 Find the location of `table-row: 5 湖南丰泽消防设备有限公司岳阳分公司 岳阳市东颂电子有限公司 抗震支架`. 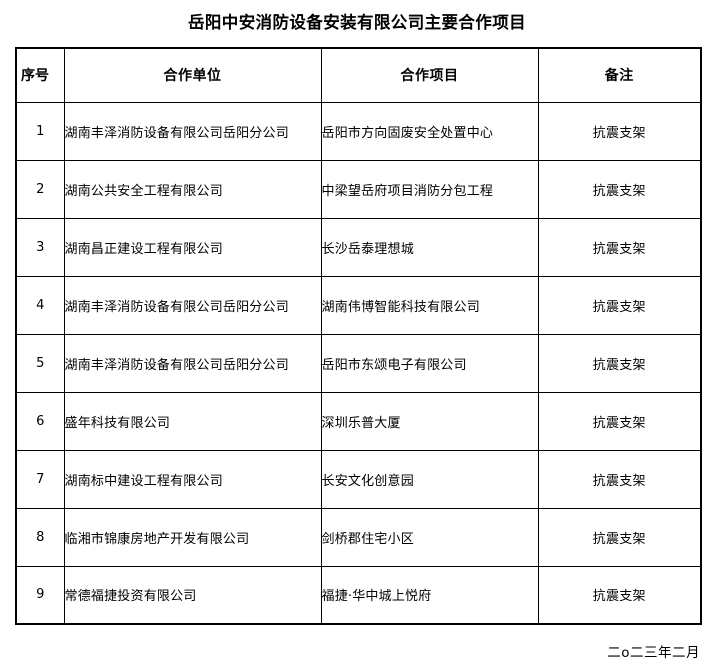

table-row: 5 湖南丰泽消防设备有限公司岳阳分公司 岳阳市东颂电子有限公司 抗震支架 is located at coordinates (358, 363).